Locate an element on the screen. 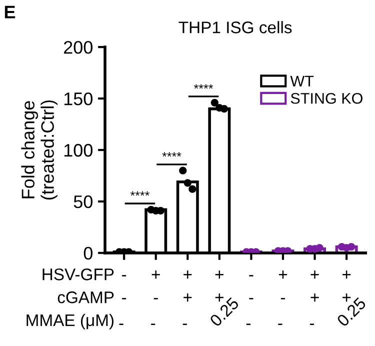 The height and width of the screenshot is (346, 375). text: MMAE (μM) is located at coordinates (70, 322).